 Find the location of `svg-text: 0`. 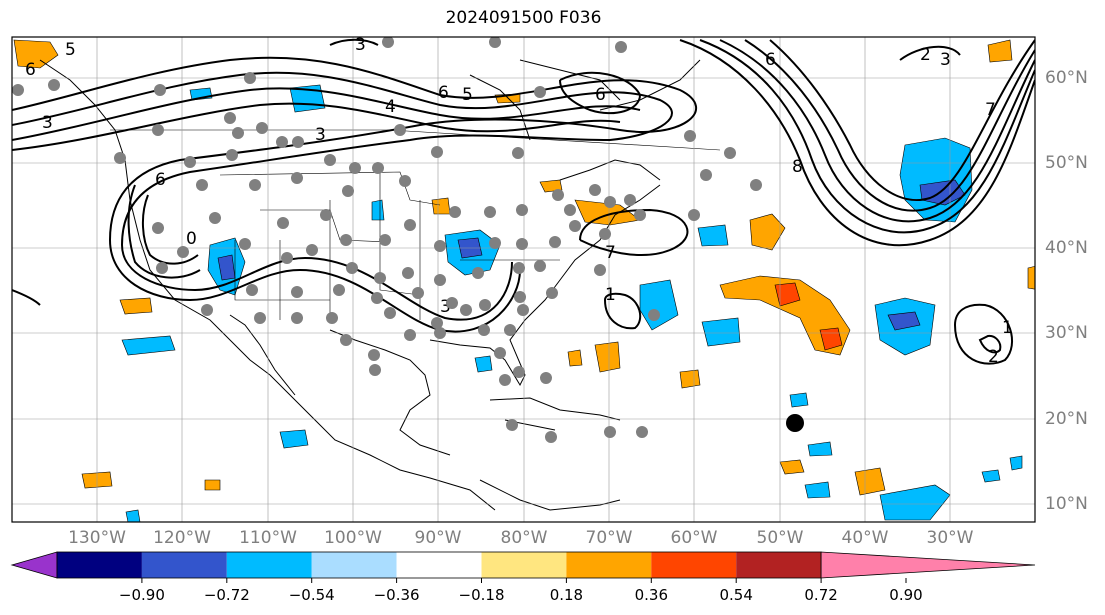

svg-text: 0 is located at coordinates (191, 239).